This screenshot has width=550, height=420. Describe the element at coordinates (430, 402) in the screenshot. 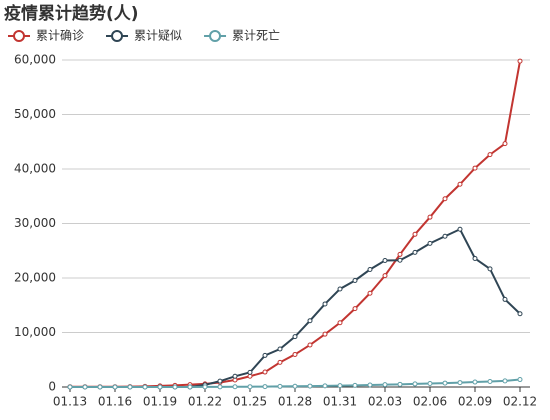

I see `x-tick-label: 02.06` at that location.